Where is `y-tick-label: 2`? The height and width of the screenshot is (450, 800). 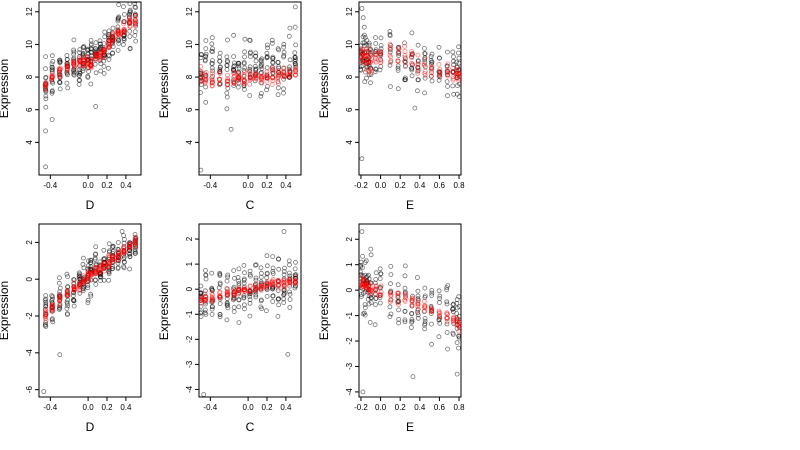 y-tick-label: 2 is located at coordinates (349, 238).